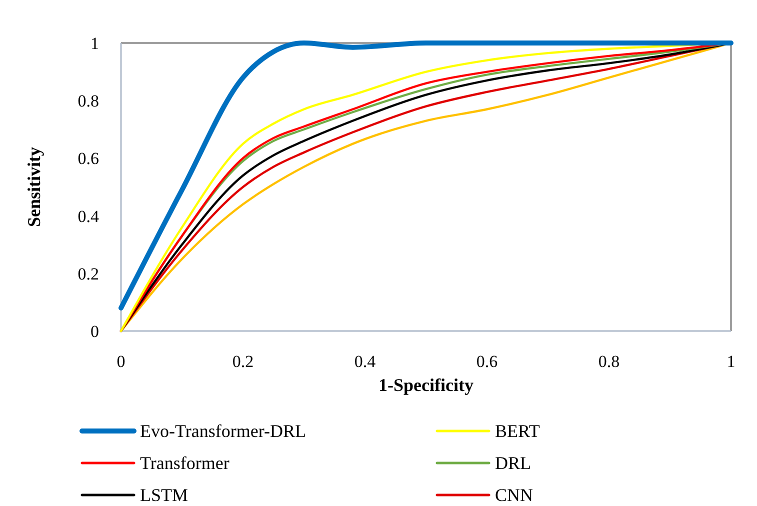 This screenshot has width=757, height=506. I want to click on x-tick-label: 0.6, so click(487, 361).